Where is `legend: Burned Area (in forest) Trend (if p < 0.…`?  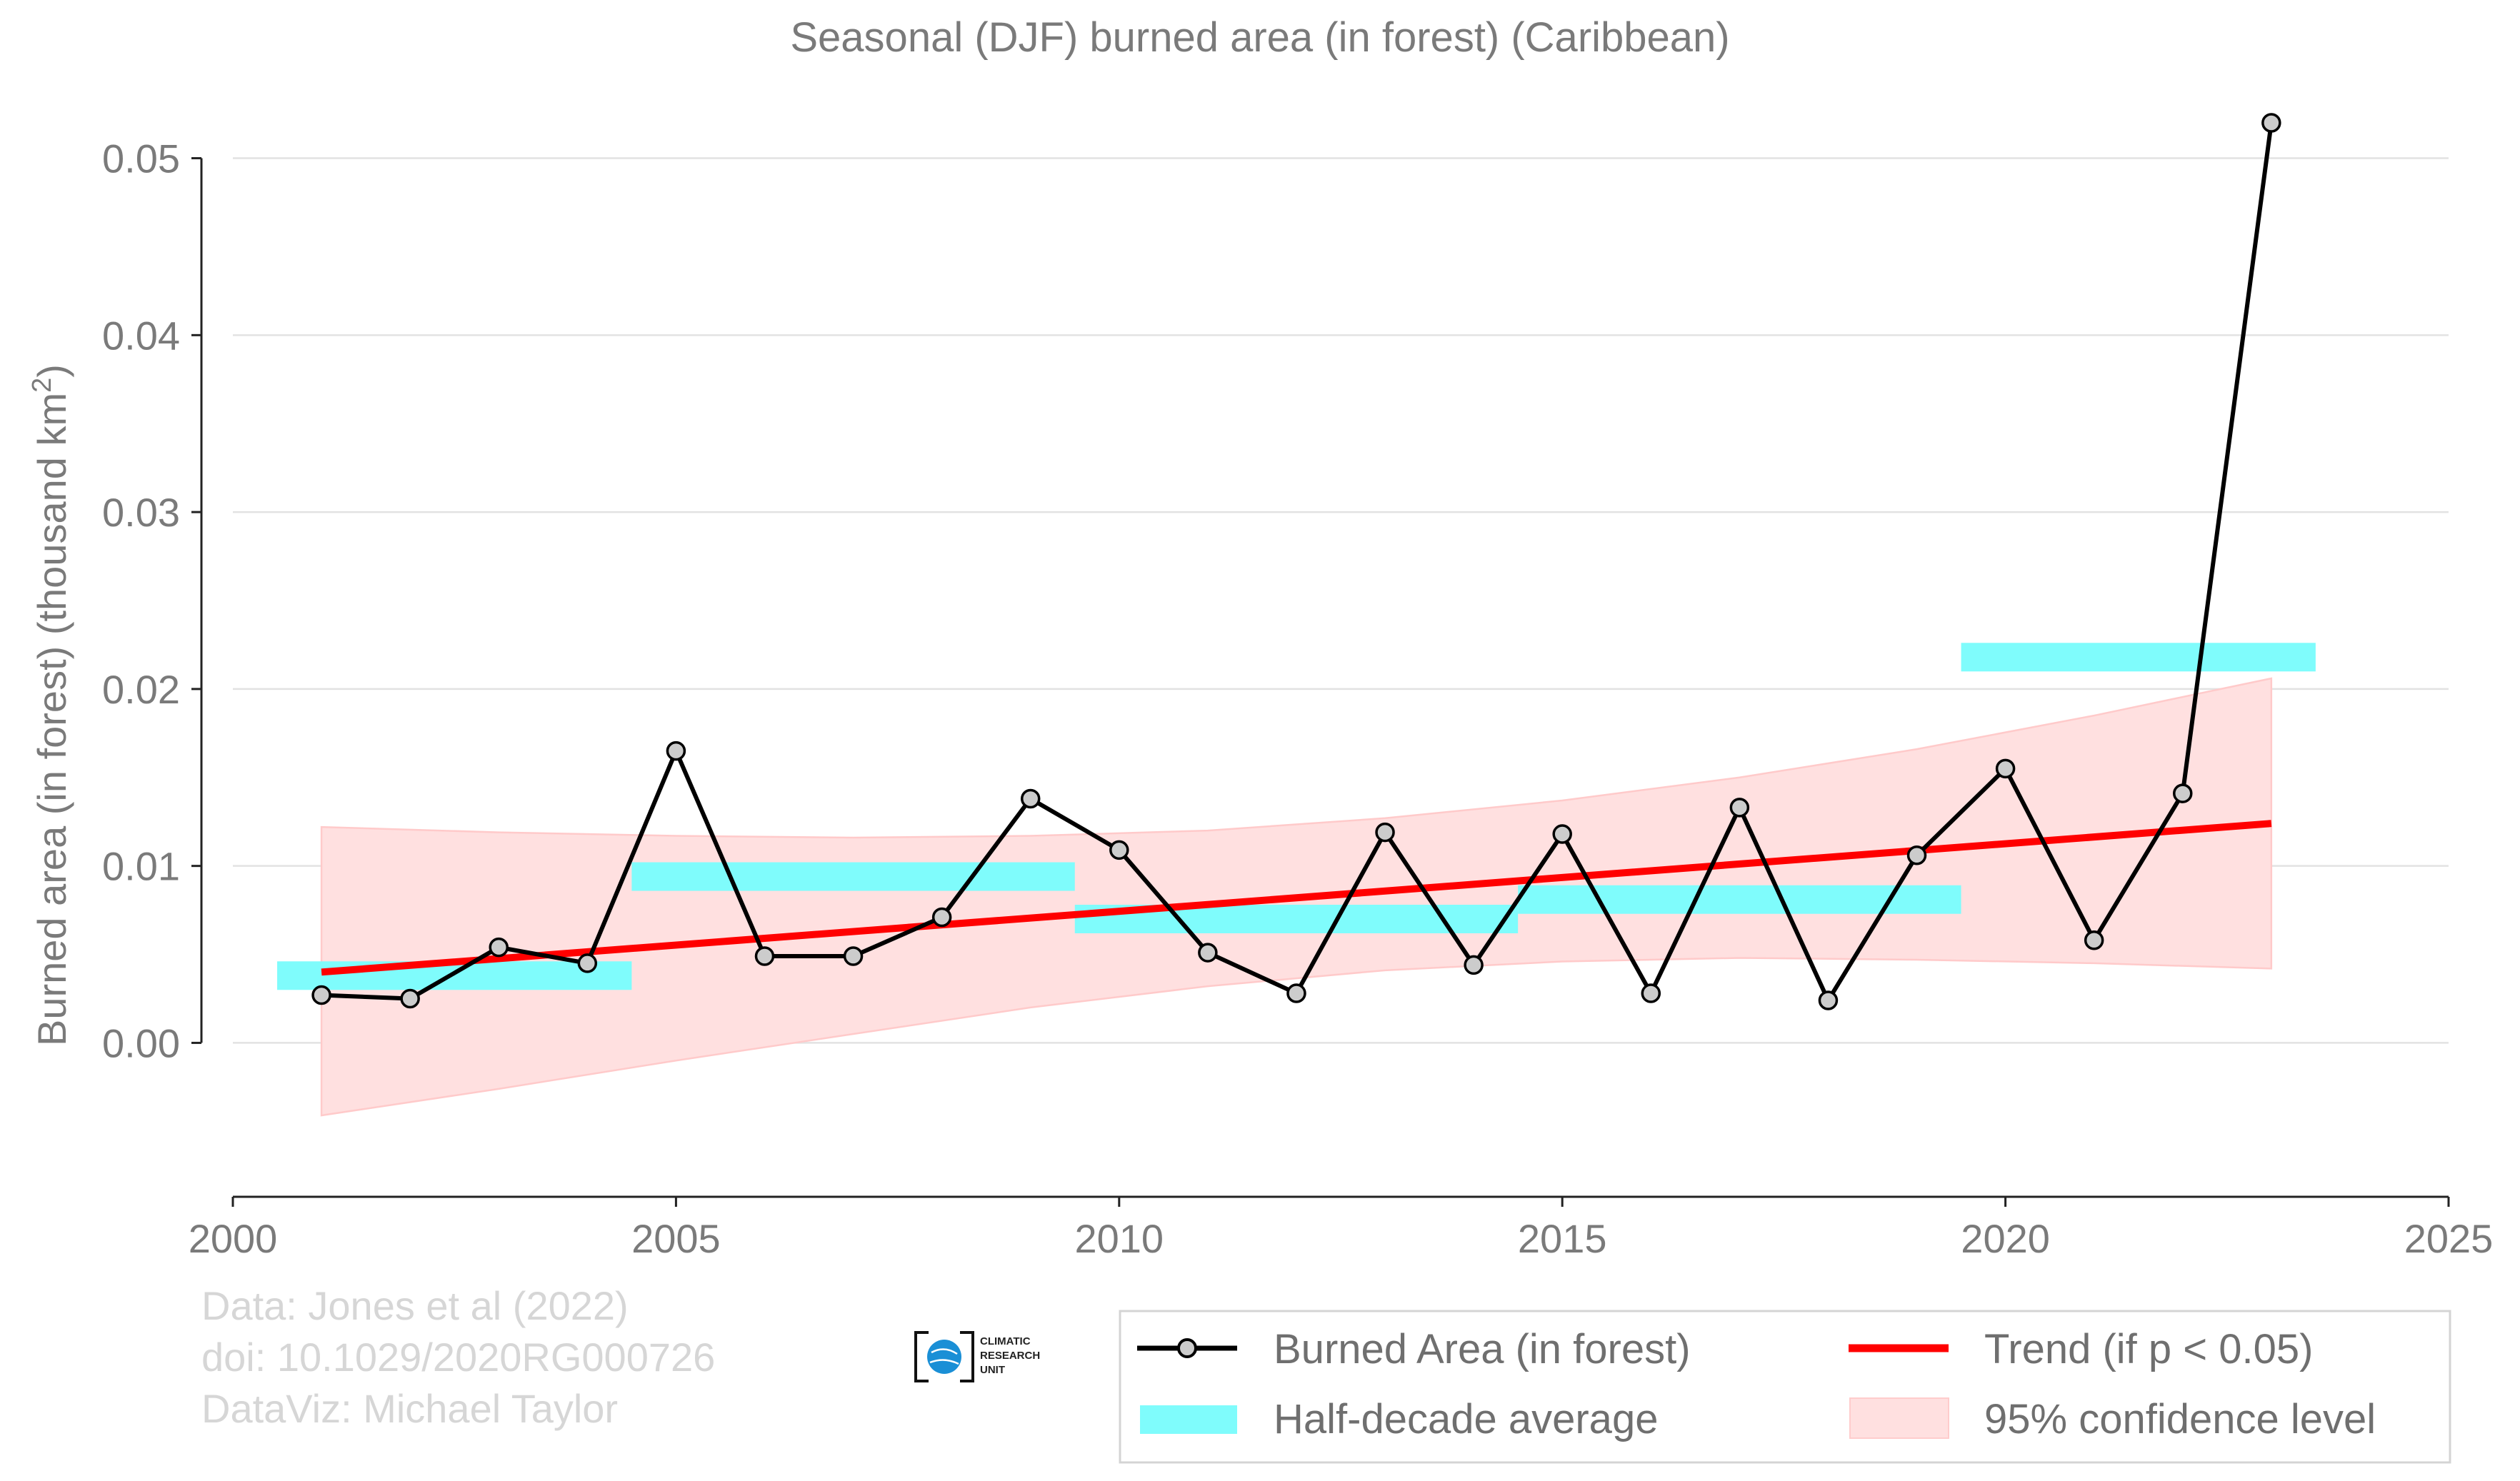 legend: Burned Area (in forest) Trend (if p < 0.… is located at coordinates (1785, 1387).